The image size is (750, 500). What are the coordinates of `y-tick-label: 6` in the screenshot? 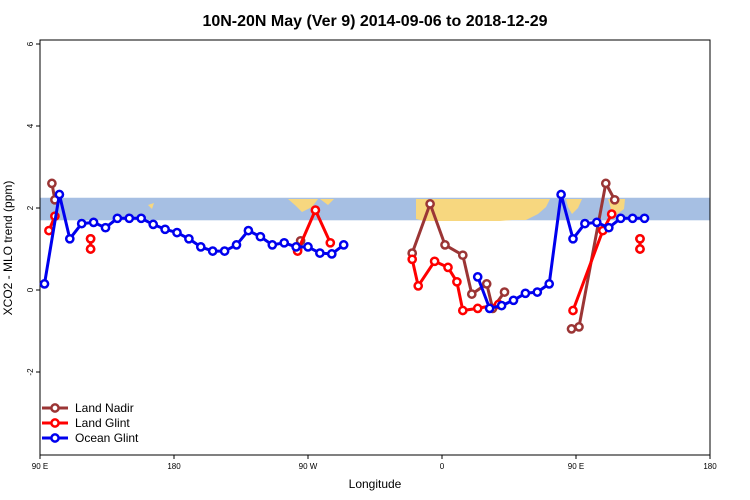 It's located at (30, 43).